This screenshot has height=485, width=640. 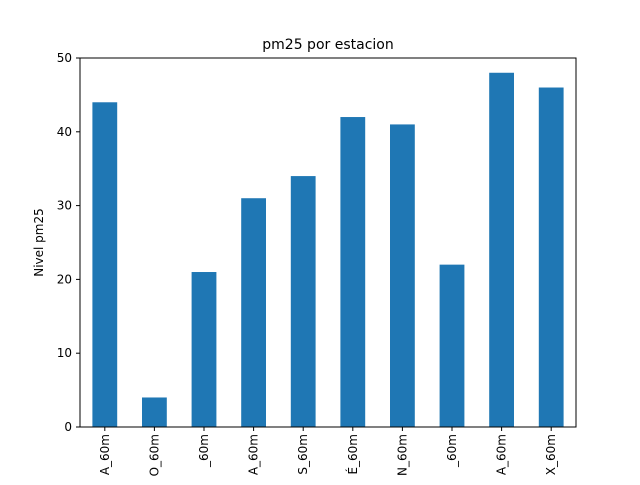 What do you see at coordinates (68, 242) in the screenshot?
I see `y-axis: 0 10 20 30 40 50` at bounding box center [68, 242].